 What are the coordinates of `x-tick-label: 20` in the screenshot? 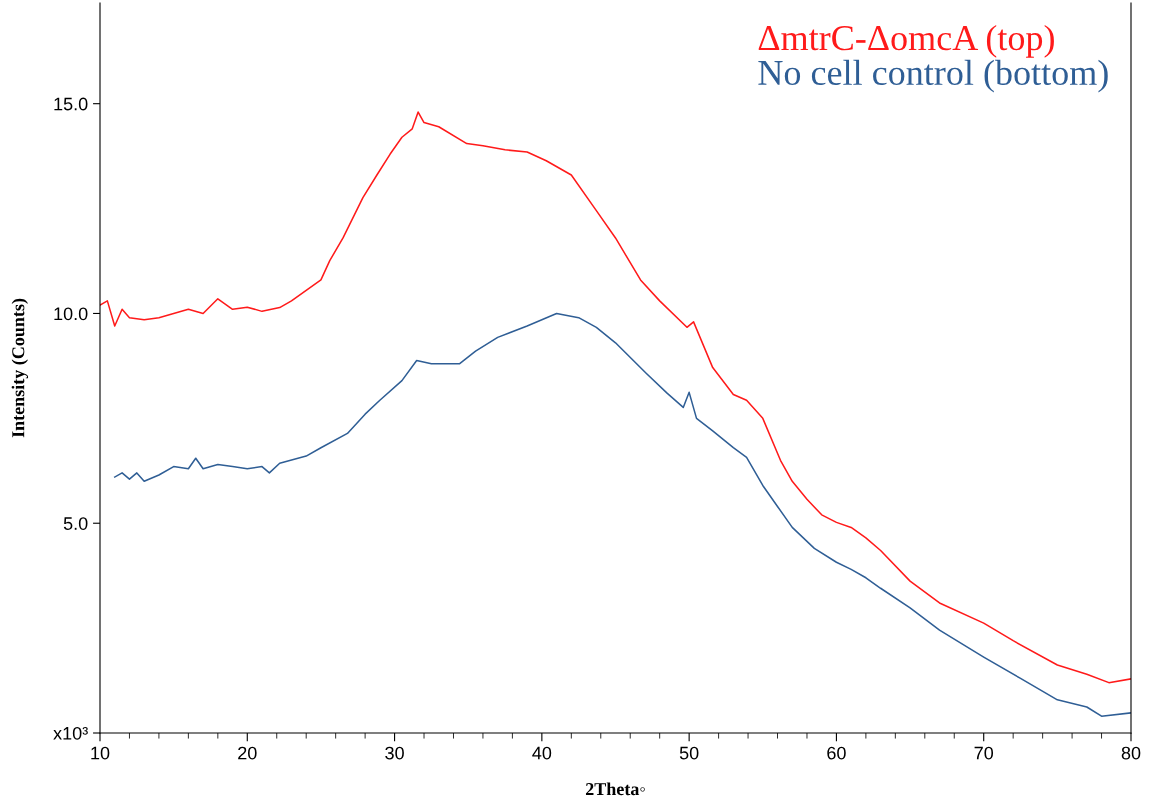 It's located at (247, 753).